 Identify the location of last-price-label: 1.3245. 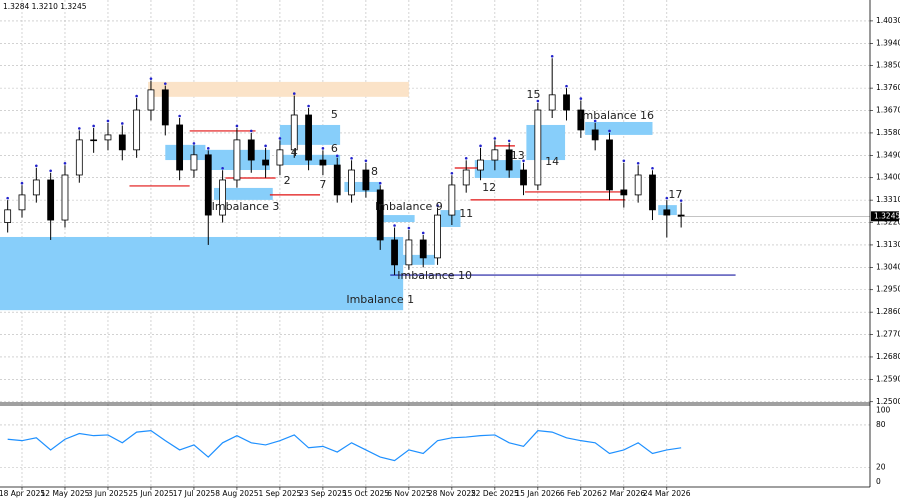
(887, 215).